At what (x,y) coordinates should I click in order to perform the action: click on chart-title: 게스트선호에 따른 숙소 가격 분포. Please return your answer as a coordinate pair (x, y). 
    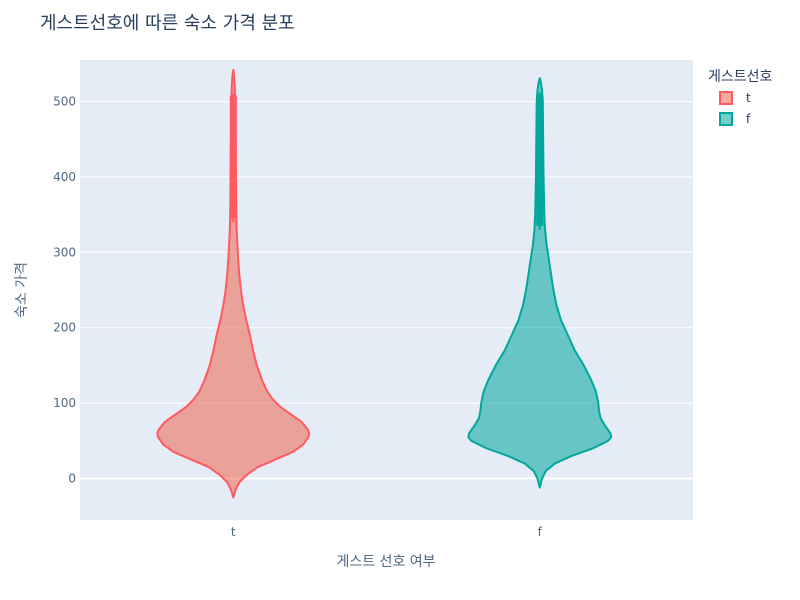
    Looking at the image, I should click on (167, 23).